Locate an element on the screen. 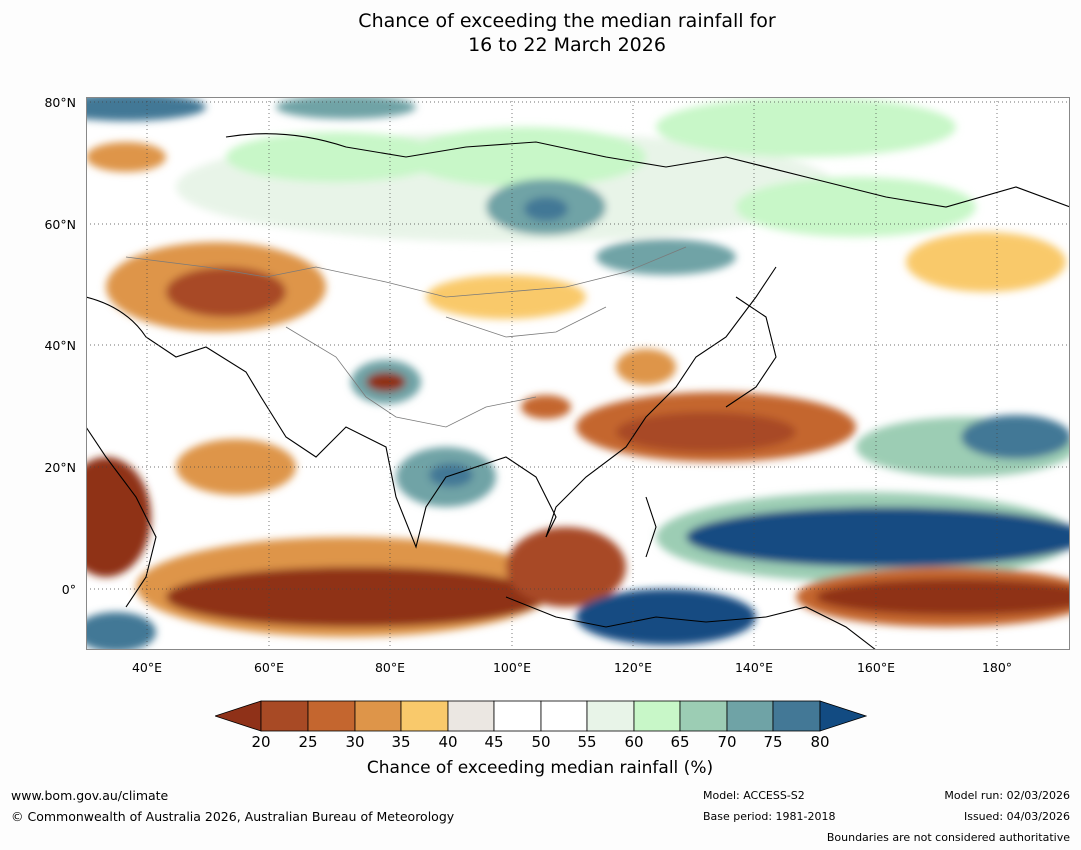 The image size is (1081, 850). lon-label-40e: 40°E is located at coordinates (147, 667).